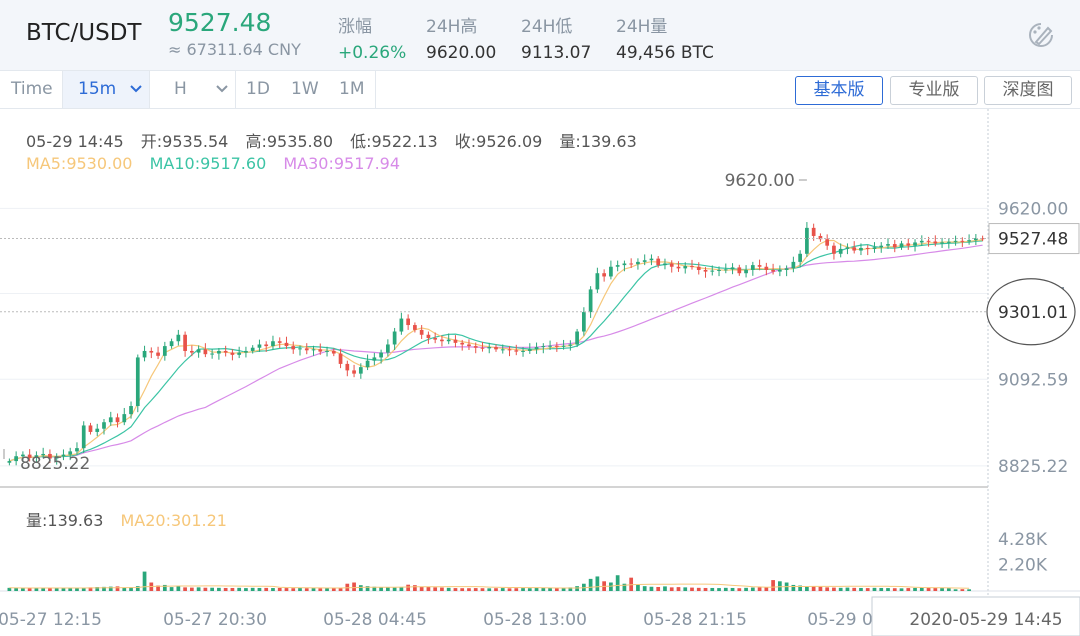  I want to click on time-tick-label: 05-28 21:15, so click(695, 620).